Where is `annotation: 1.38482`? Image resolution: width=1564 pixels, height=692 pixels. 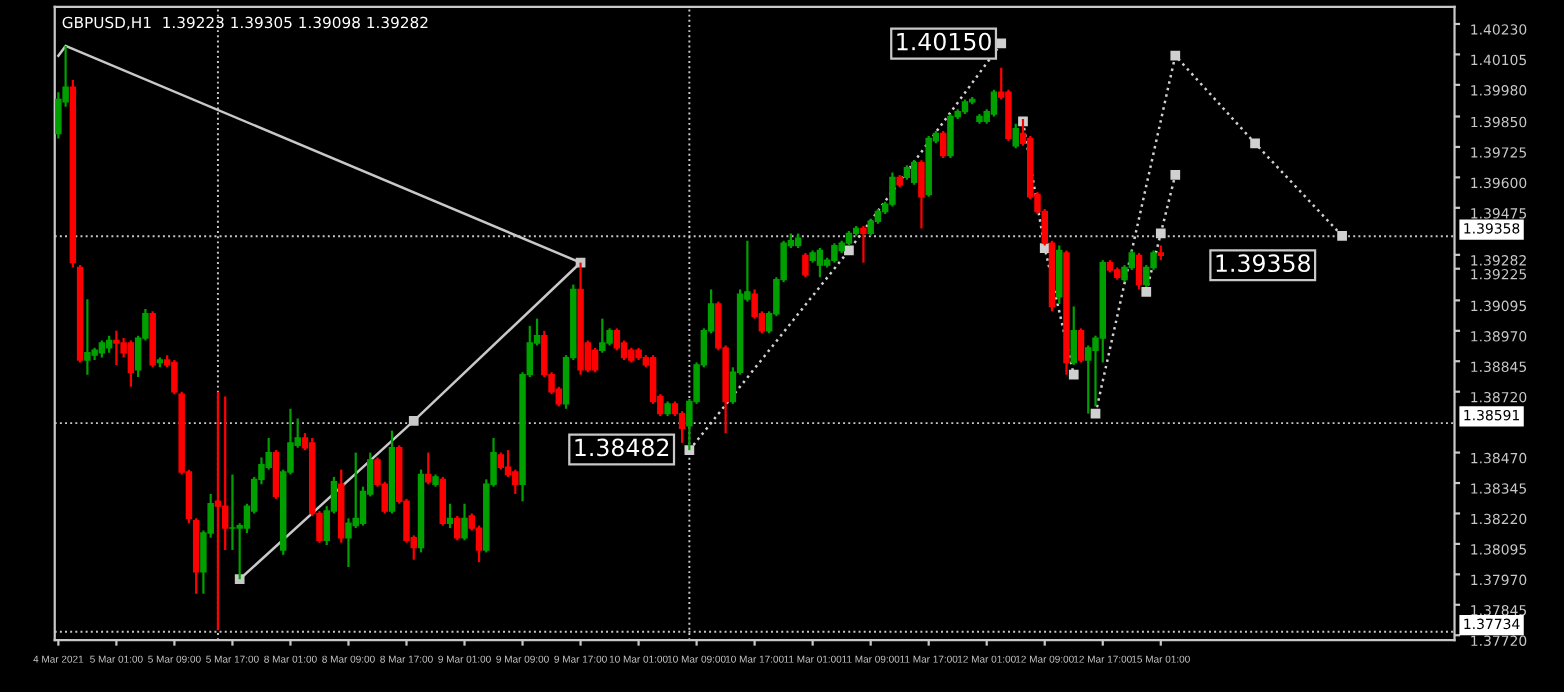
annotation: 1.38482 is located at coordinates (622, 447).